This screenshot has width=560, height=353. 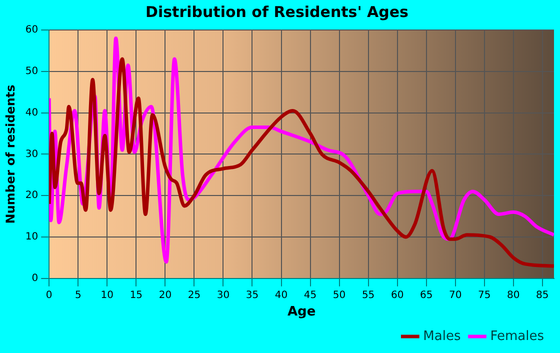 I want to click on x-tick-label: 10, so click(x=107, y=295).